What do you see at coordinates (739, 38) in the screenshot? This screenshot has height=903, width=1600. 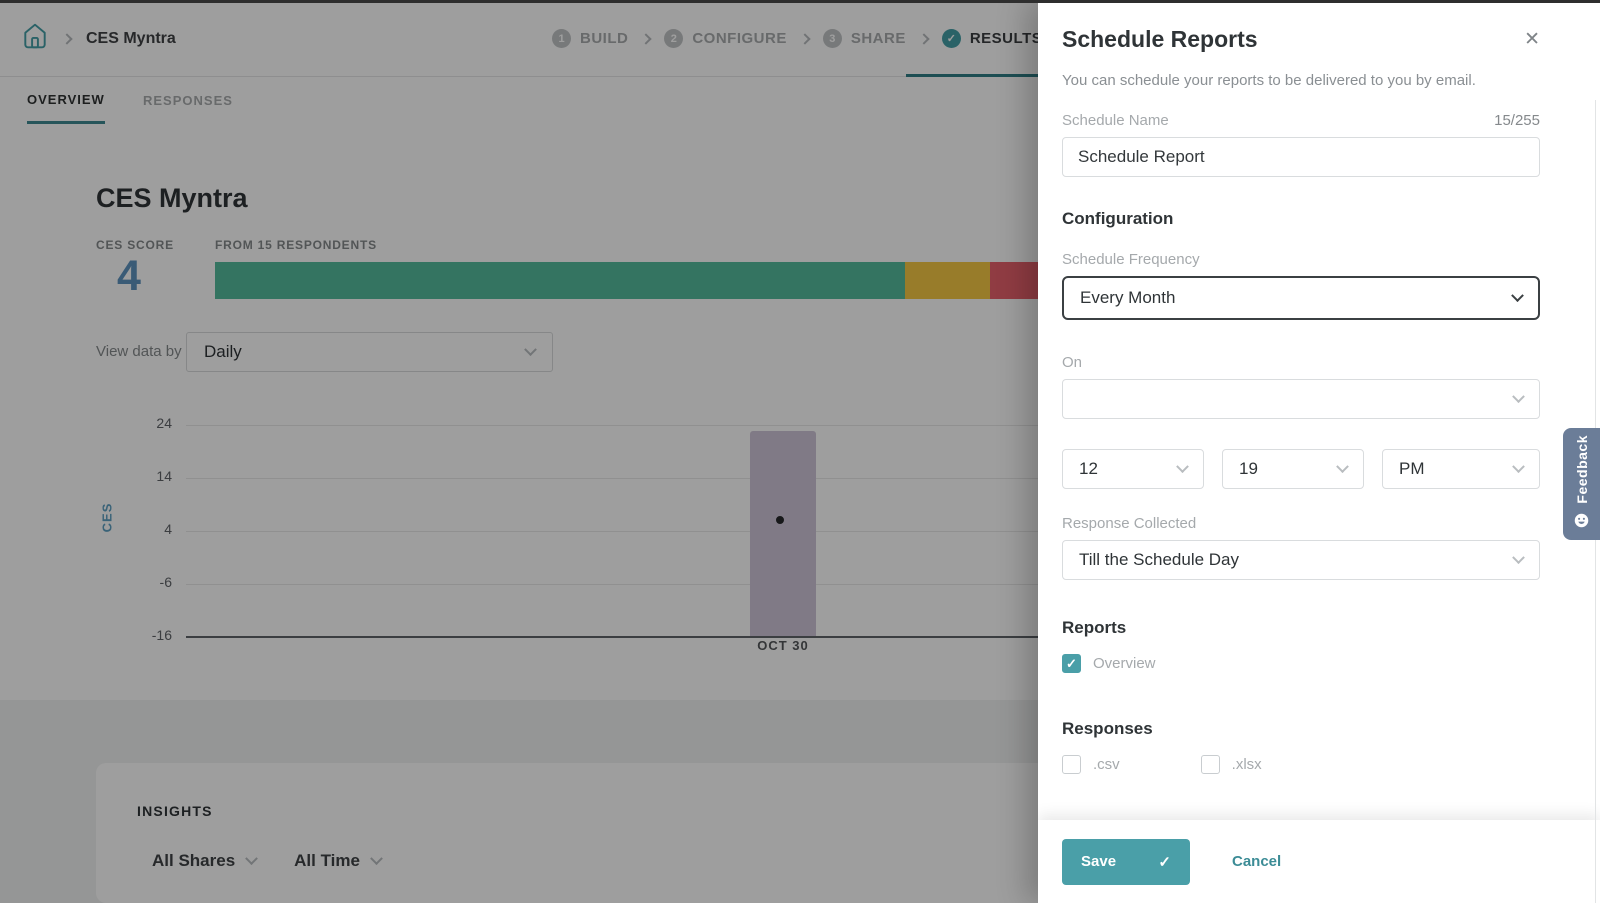 I see `step-configure-label: CONFIGURE` at bounding box center [739, 38].